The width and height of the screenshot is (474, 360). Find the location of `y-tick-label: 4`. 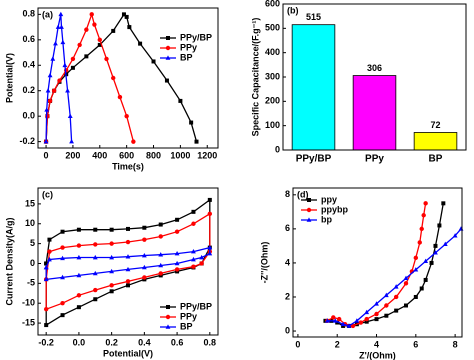

y-tick-label: 4 is located at coordinates (287, 262).